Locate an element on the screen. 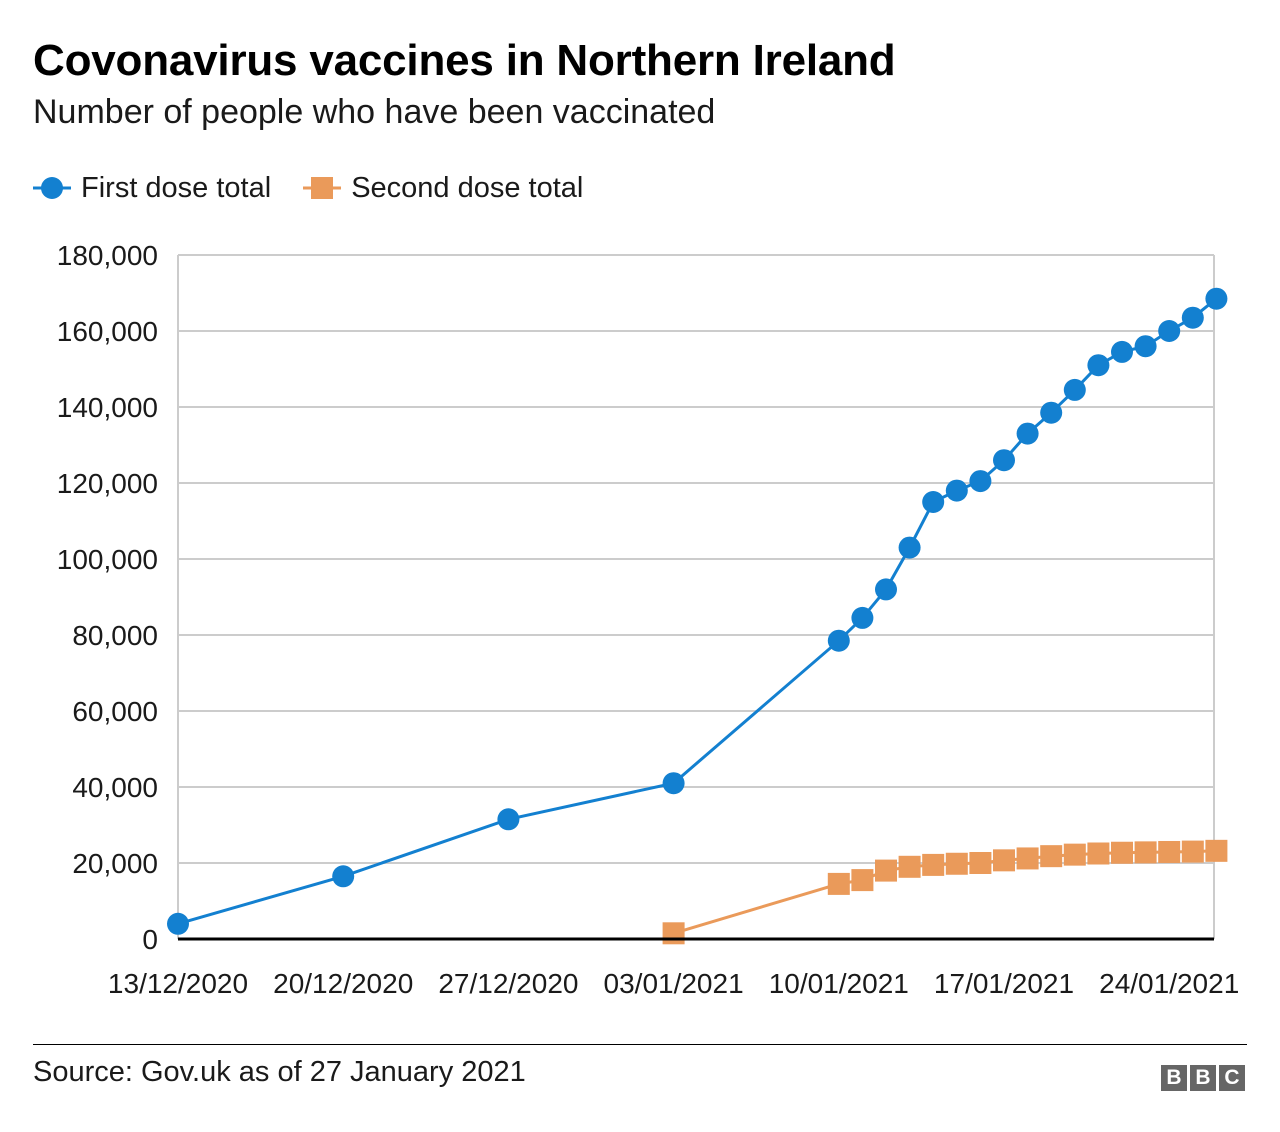  y-tick-label: 160,000 is located at coordinates (107, 331).